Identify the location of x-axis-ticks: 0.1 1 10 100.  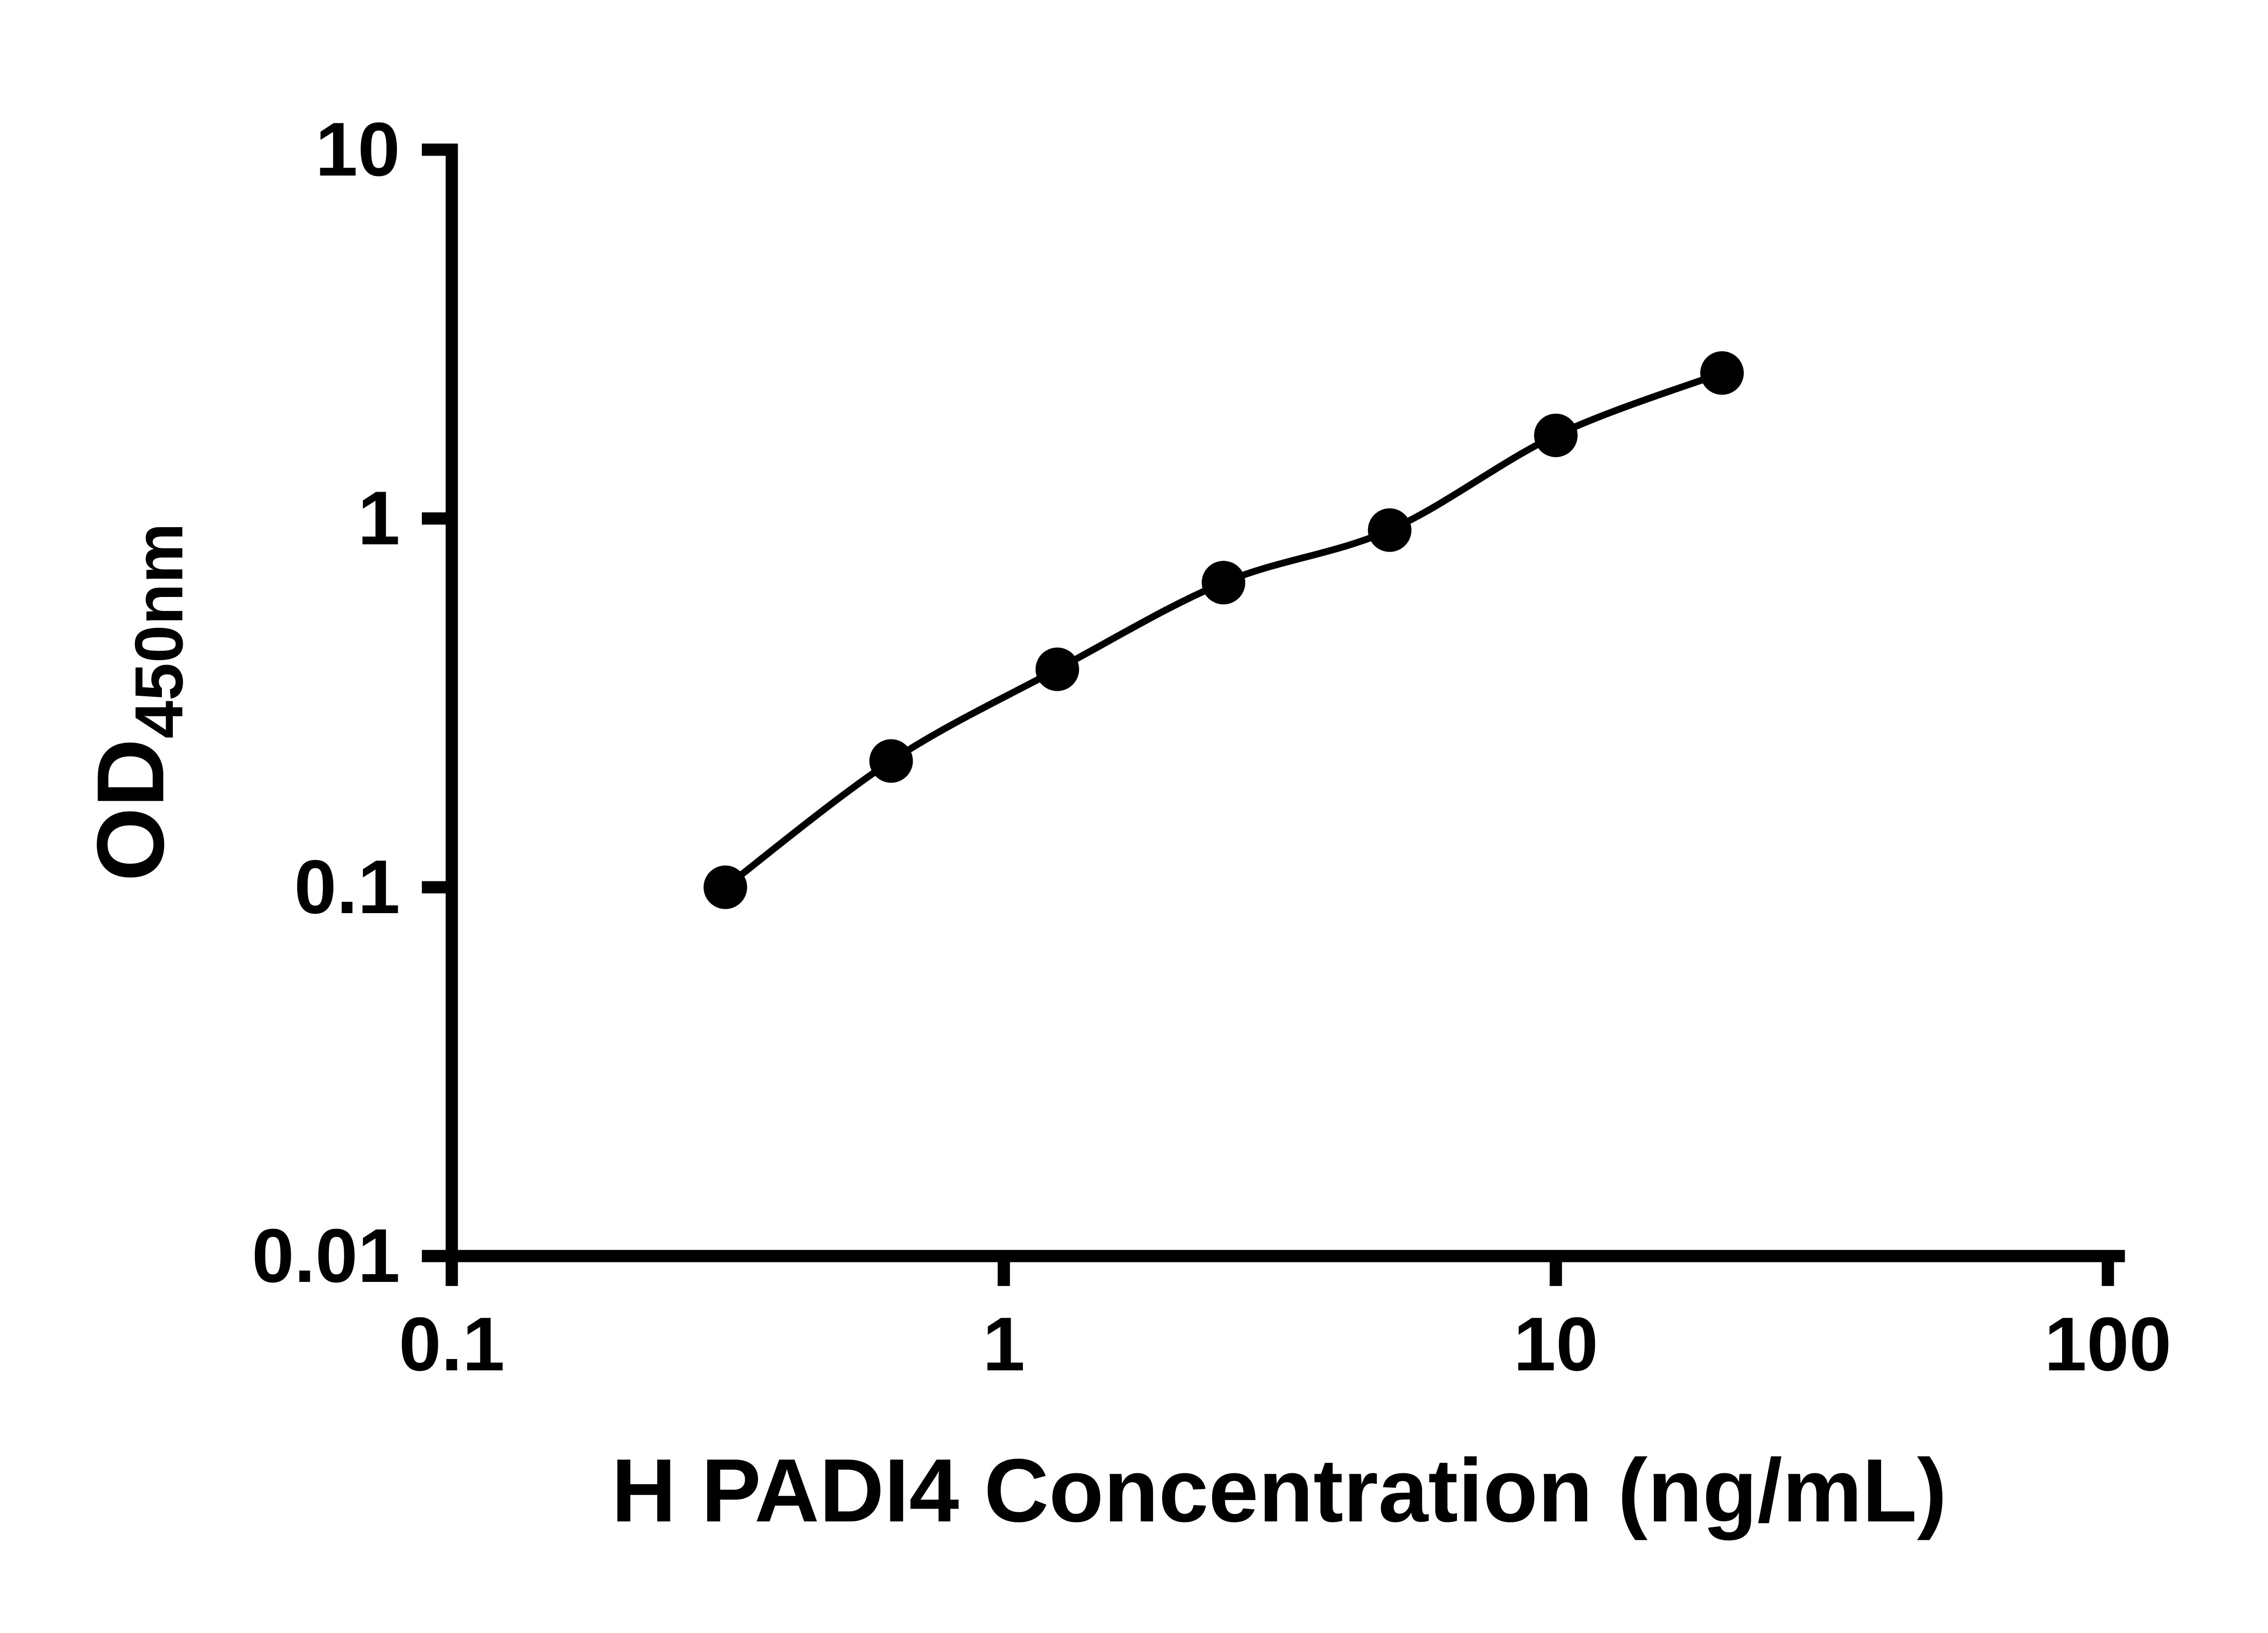
(1285, 1321).